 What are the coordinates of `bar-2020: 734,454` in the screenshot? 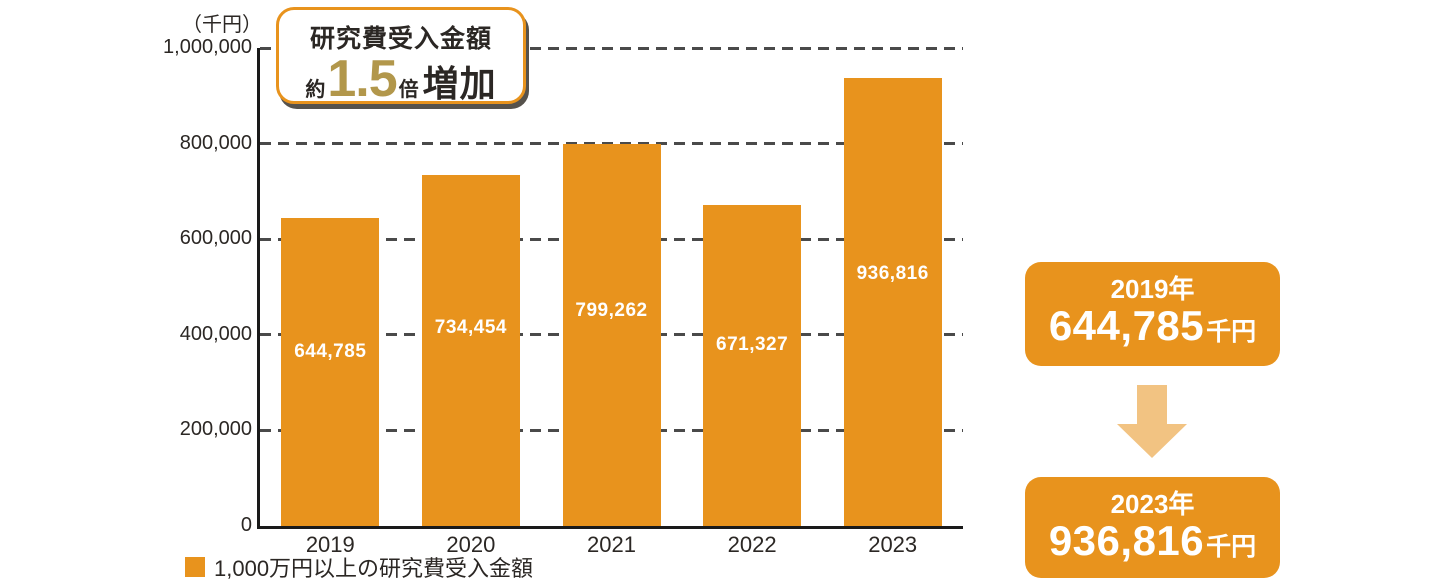 It's located at (470, 350).